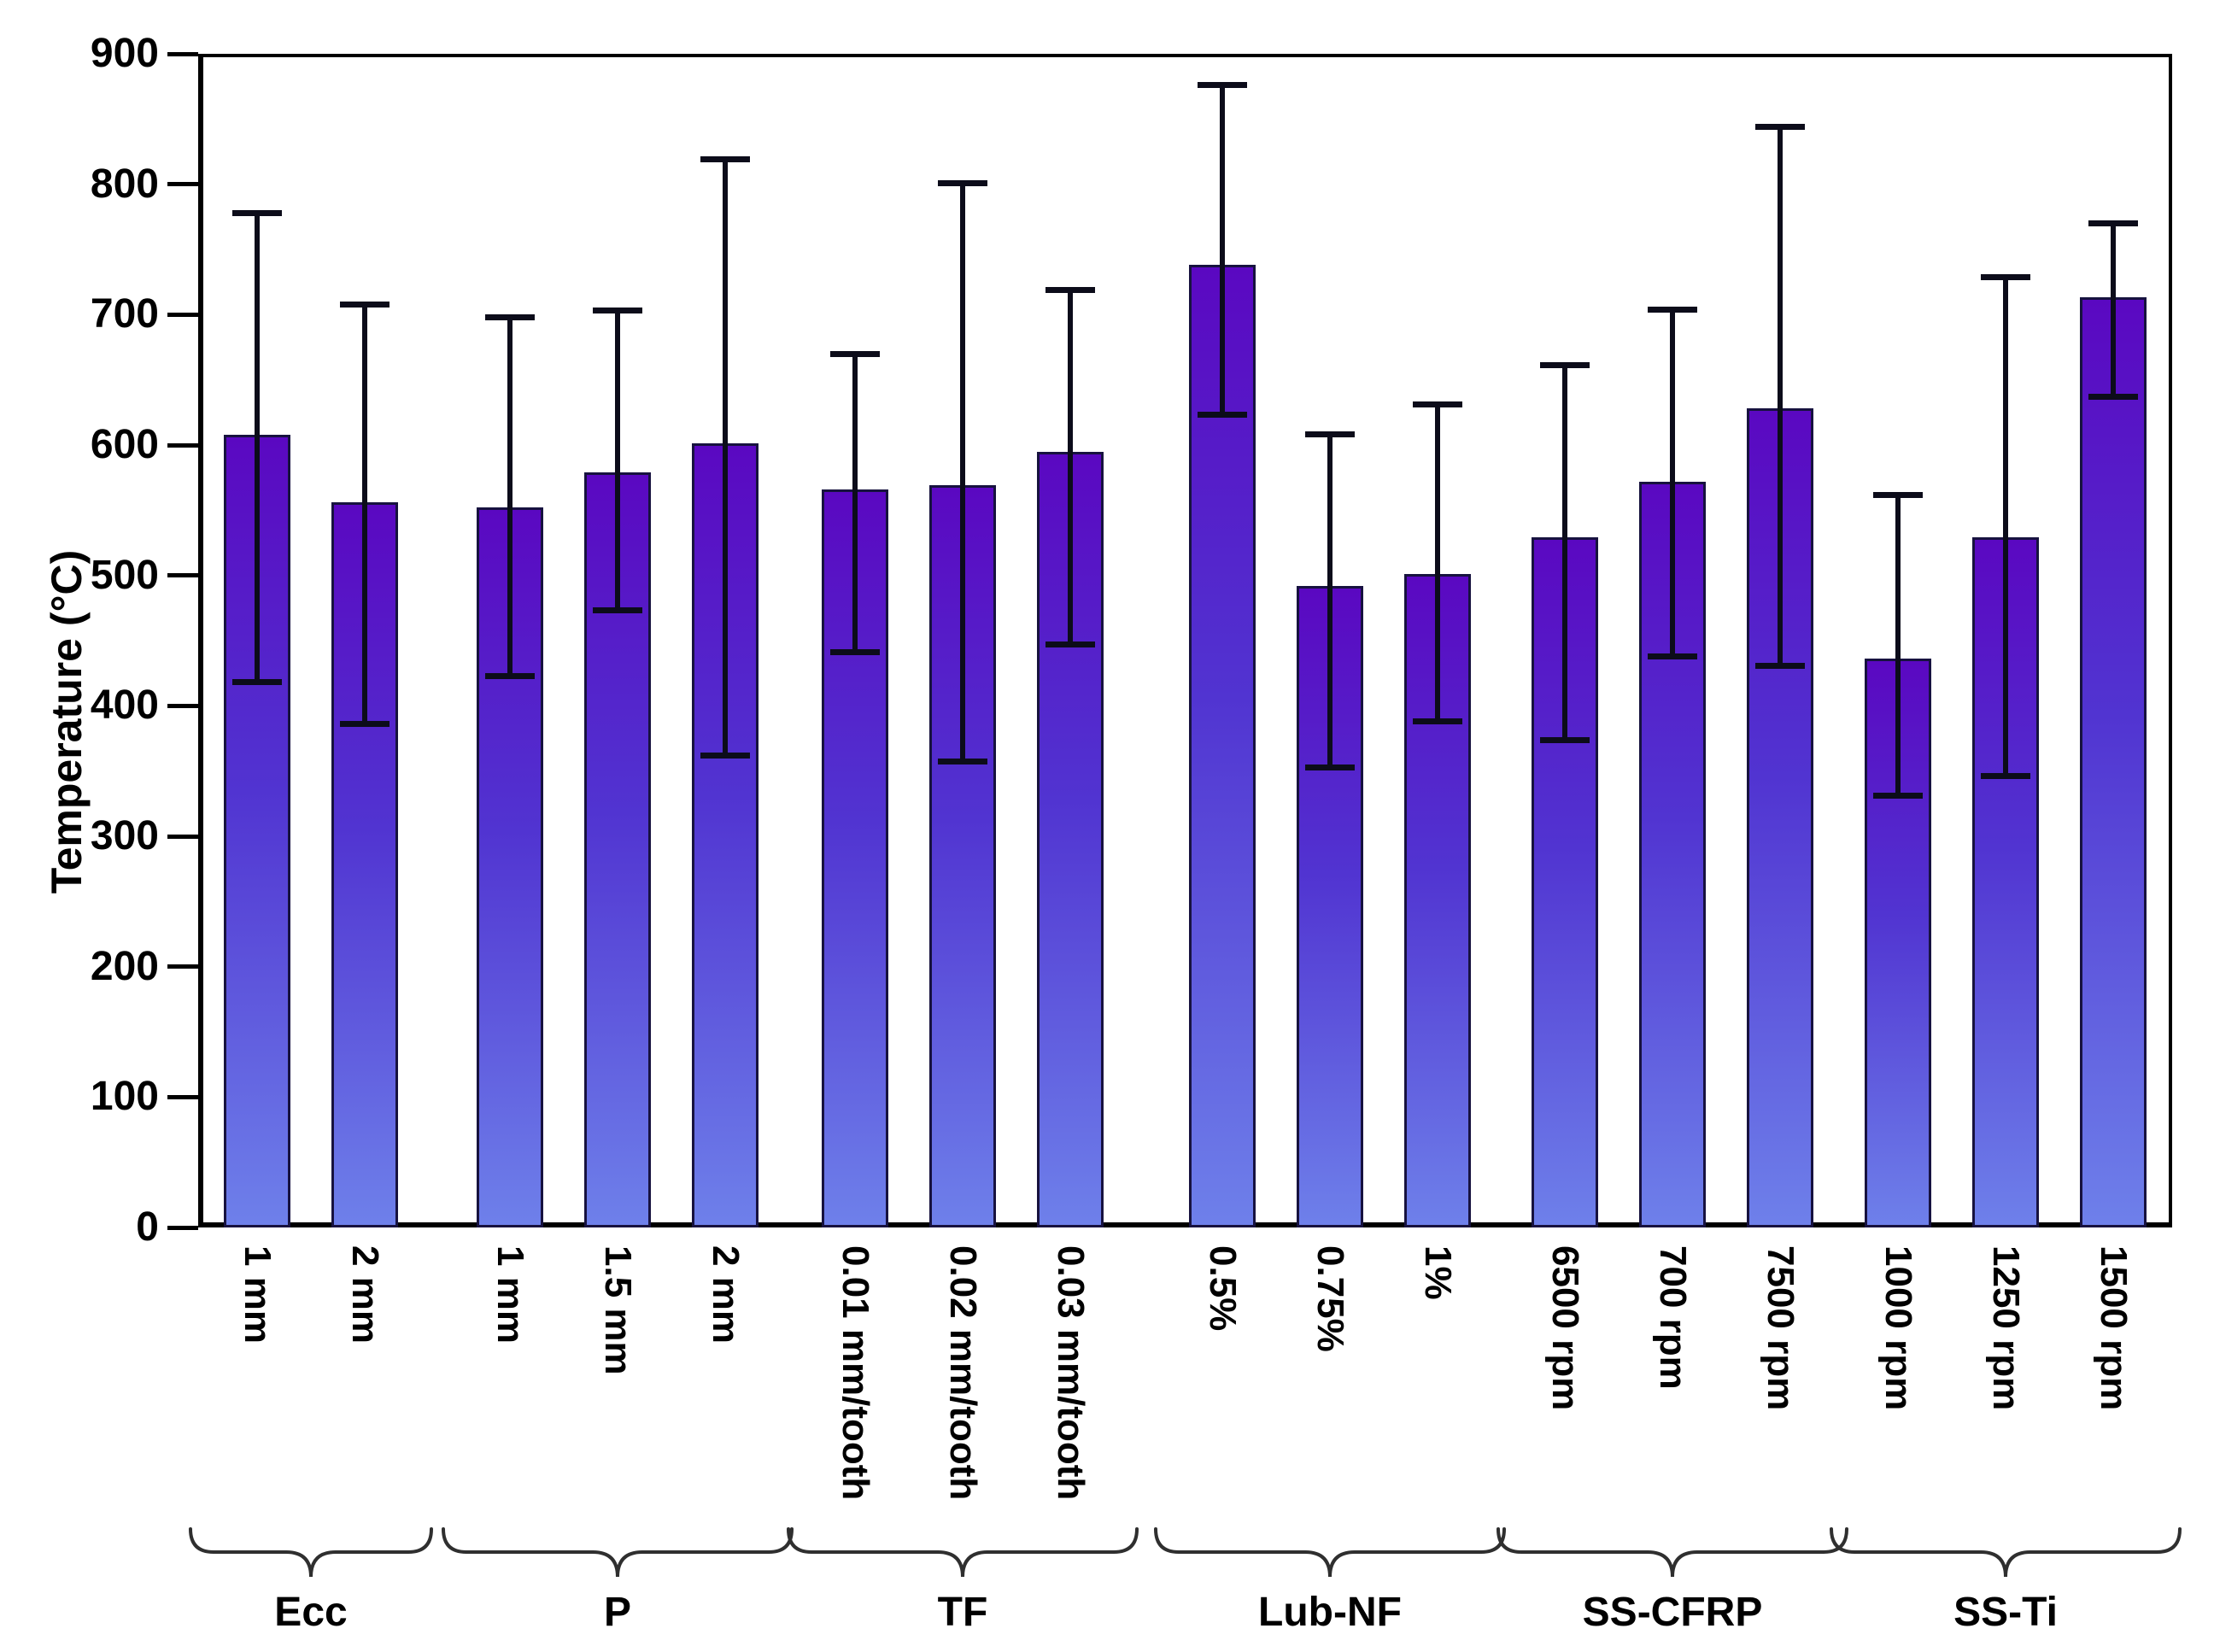 The width and height of the screenshot is (2214, 1652). What do you see at coordinates (962, 1612) in the screenshot?
I see `group-label: TF` at bounding box center [962, 1612].